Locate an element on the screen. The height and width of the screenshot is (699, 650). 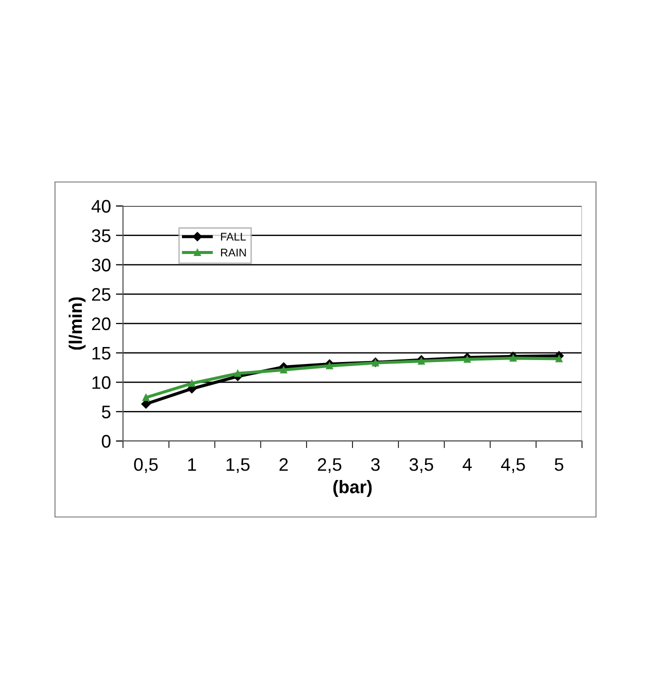
y-tick-label: 10 is located at coordinates (101, 382).